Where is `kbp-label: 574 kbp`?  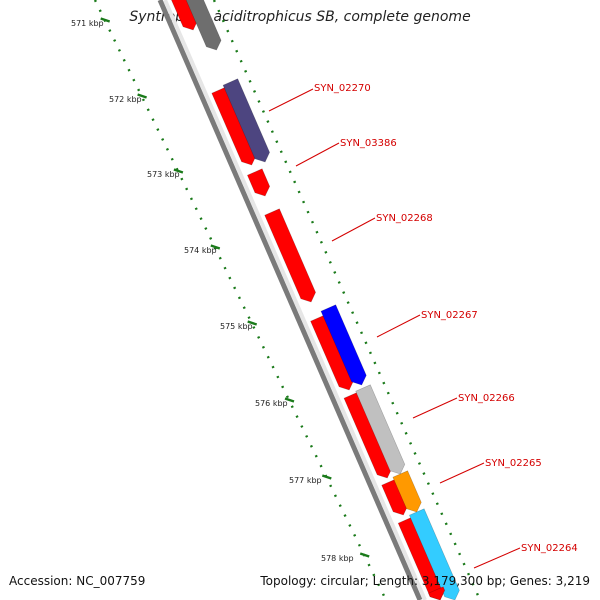
kbp-label: 574 kbp is located at coordinates (200, 250).